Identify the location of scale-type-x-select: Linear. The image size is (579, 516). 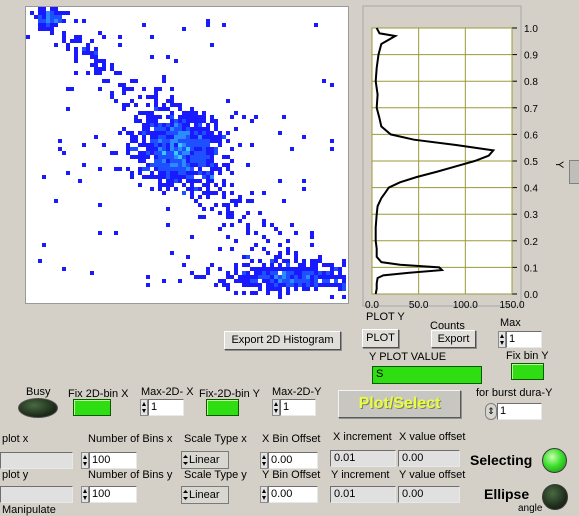
(205, 460).